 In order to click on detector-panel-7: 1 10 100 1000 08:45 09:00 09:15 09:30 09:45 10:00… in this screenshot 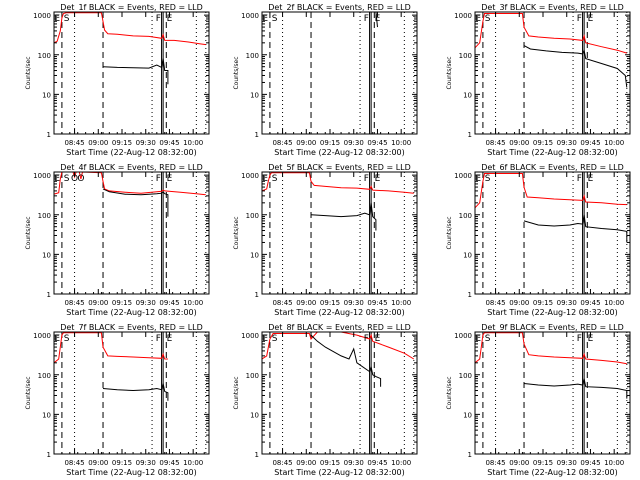, I will do `click(117, 400)`.